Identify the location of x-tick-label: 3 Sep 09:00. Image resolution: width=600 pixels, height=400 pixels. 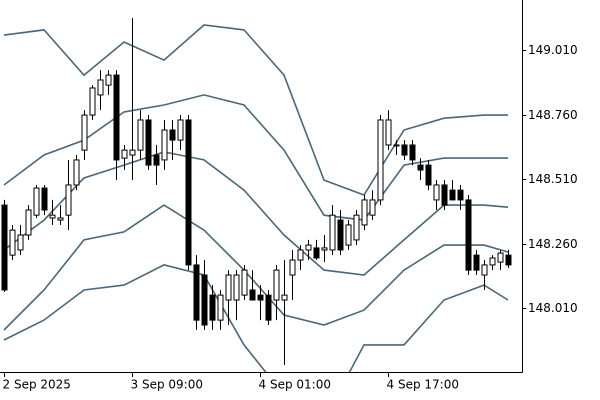
(167, 385).